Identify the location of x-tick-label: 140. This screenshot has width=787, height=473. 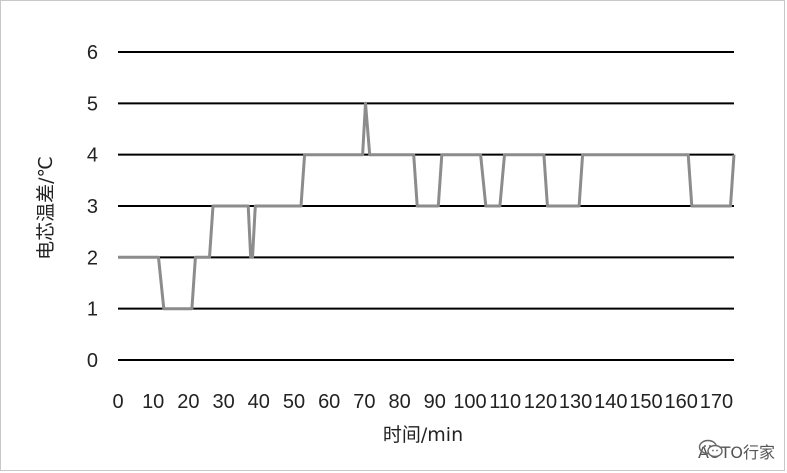
(610, 402).